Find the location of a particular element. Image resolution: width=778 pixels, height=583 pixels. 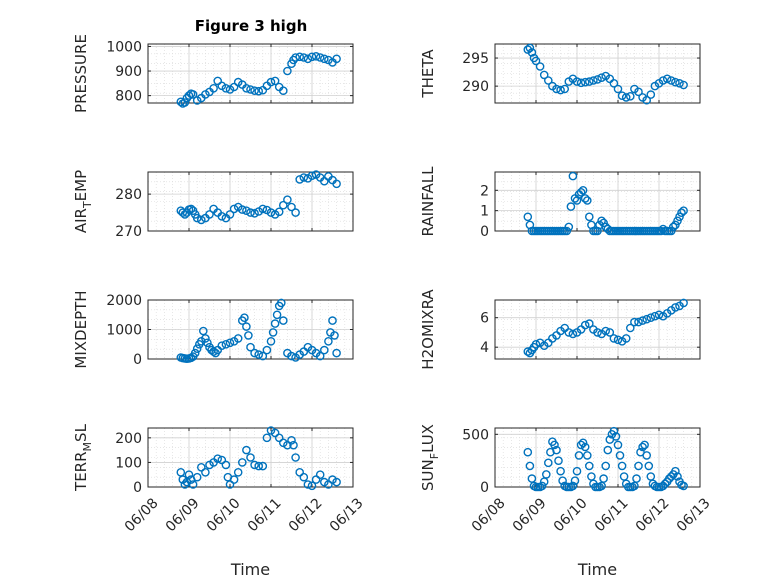

y-tick-label: 2000 is located at coordinates (124, 301).